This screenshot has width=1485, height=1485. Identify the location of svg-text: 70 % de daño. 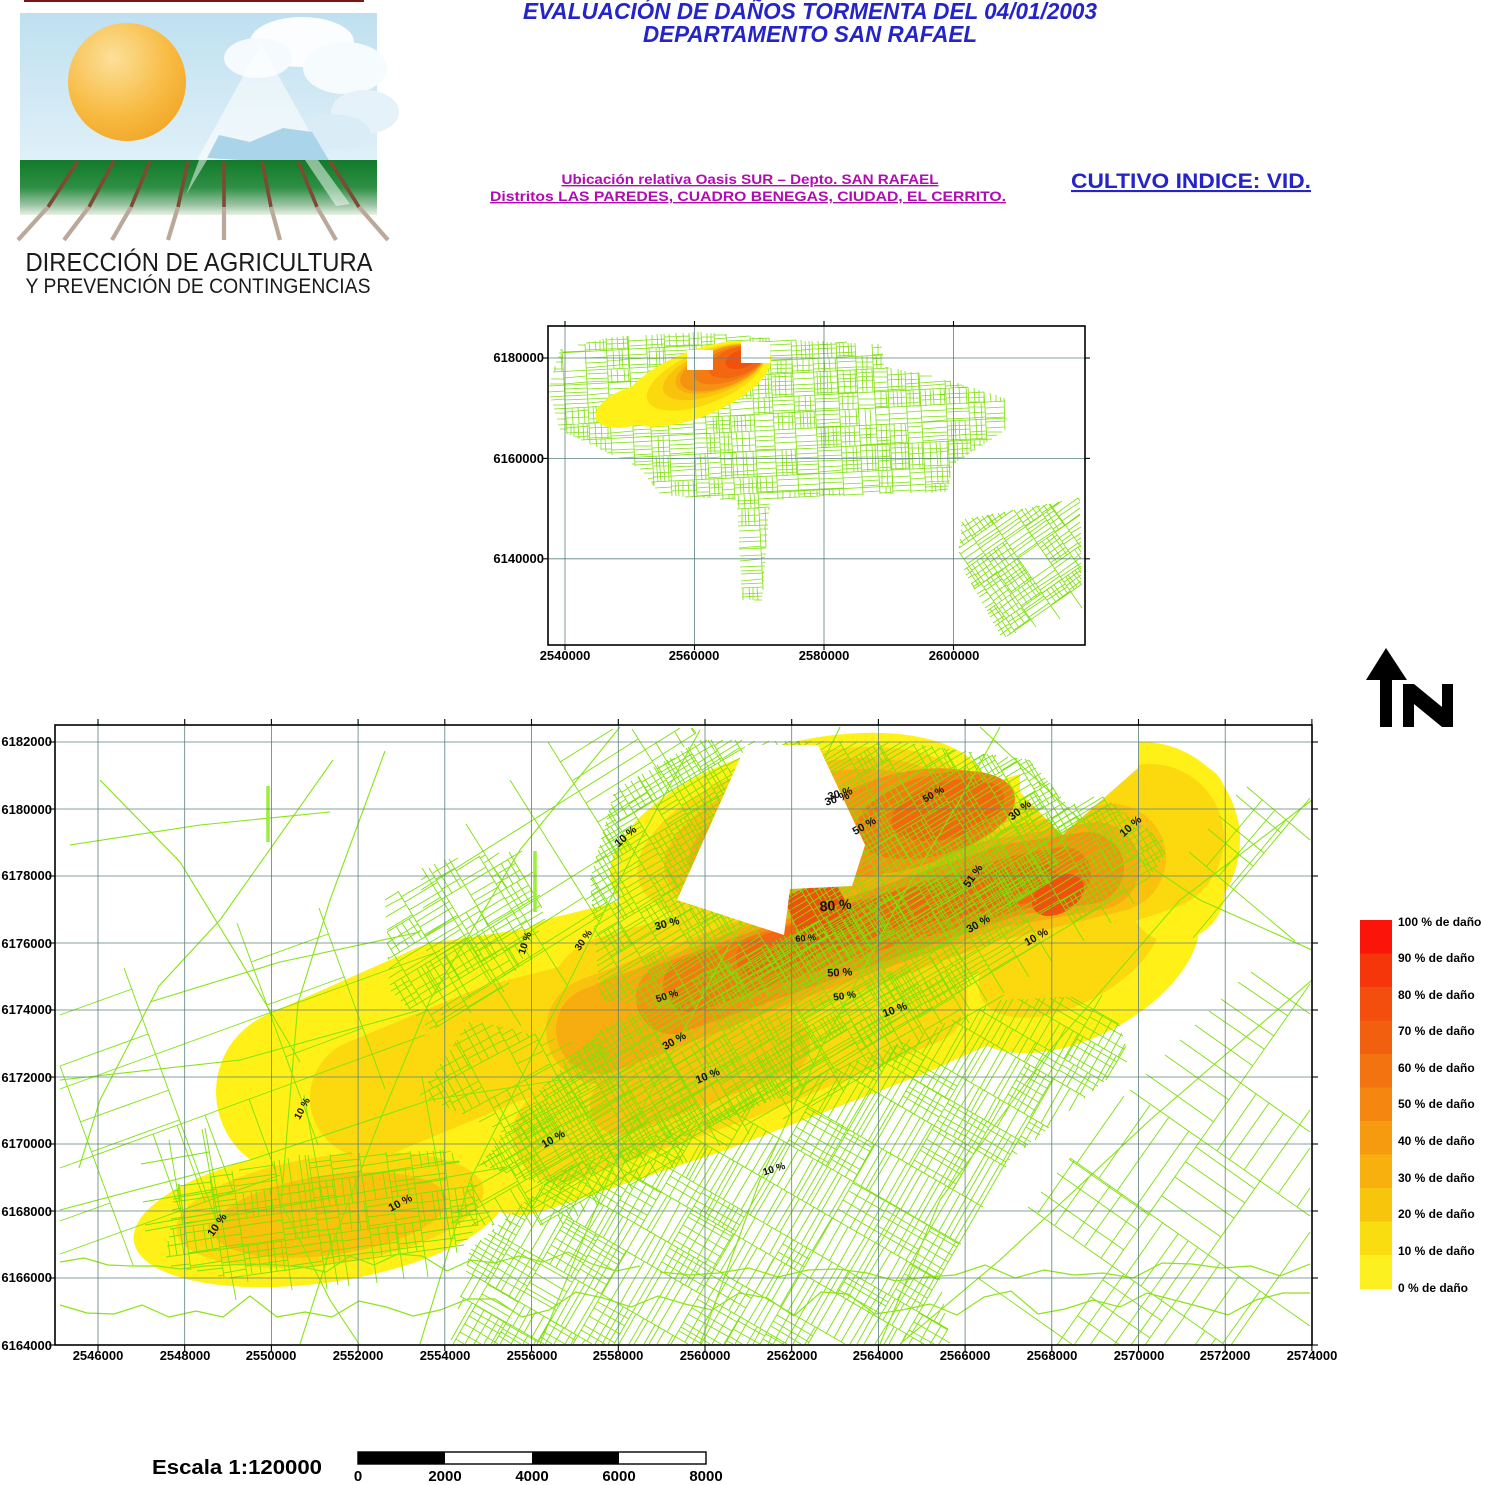
(1436, 1031).